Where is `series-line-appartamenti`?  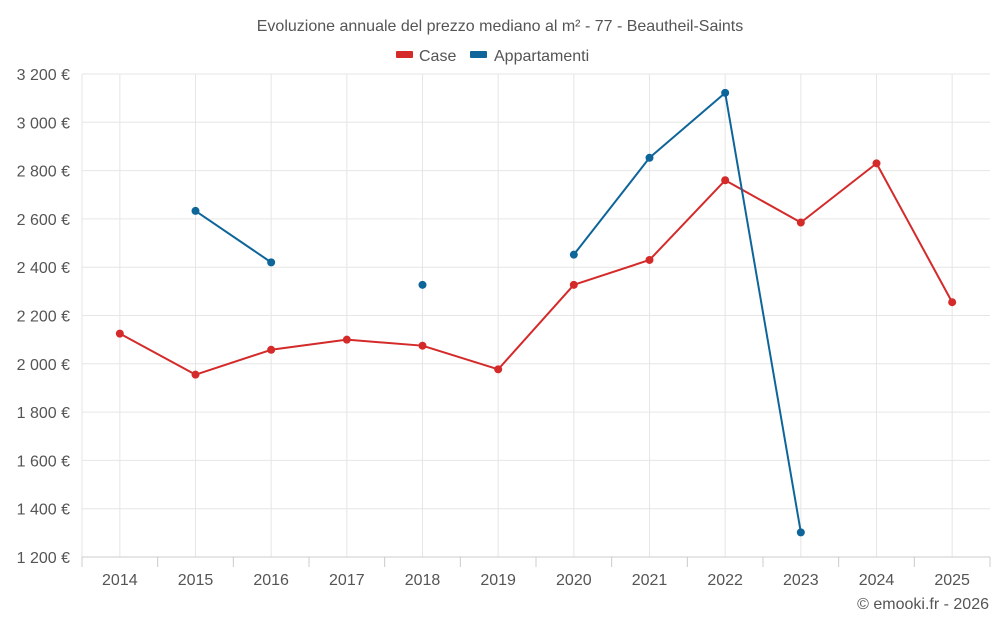
series-line-appartamenti is located at coordinates (233, 237).